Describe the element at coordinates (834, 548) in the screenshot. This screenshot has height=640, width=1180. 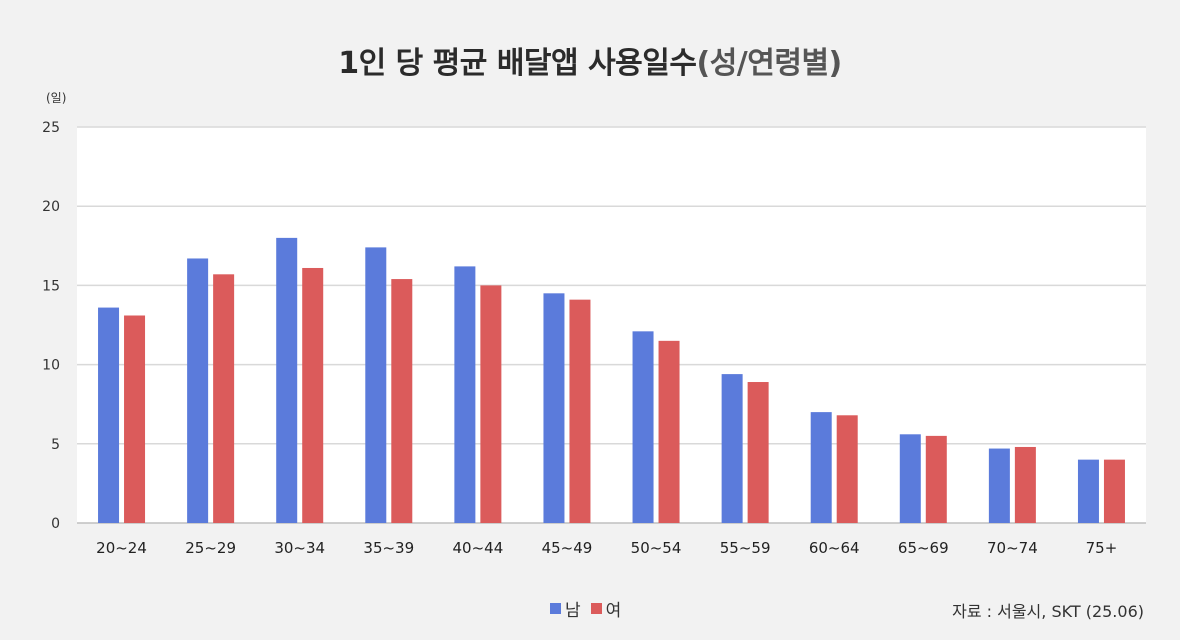
I see `x-tick-label: 60~64` at that location.